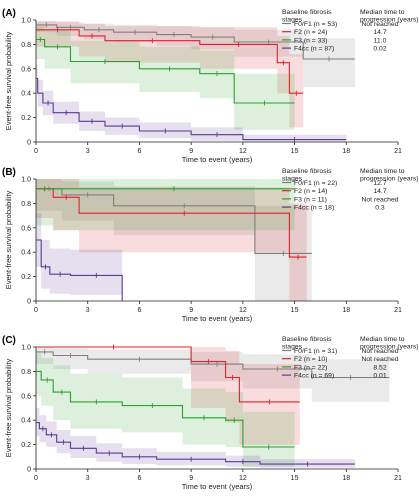 The image size is (419, 500). What do you see at coordinates (379, 376) in the screenshot?
I see `legend-median-value: 0.01` at bounding box center [379, 376].